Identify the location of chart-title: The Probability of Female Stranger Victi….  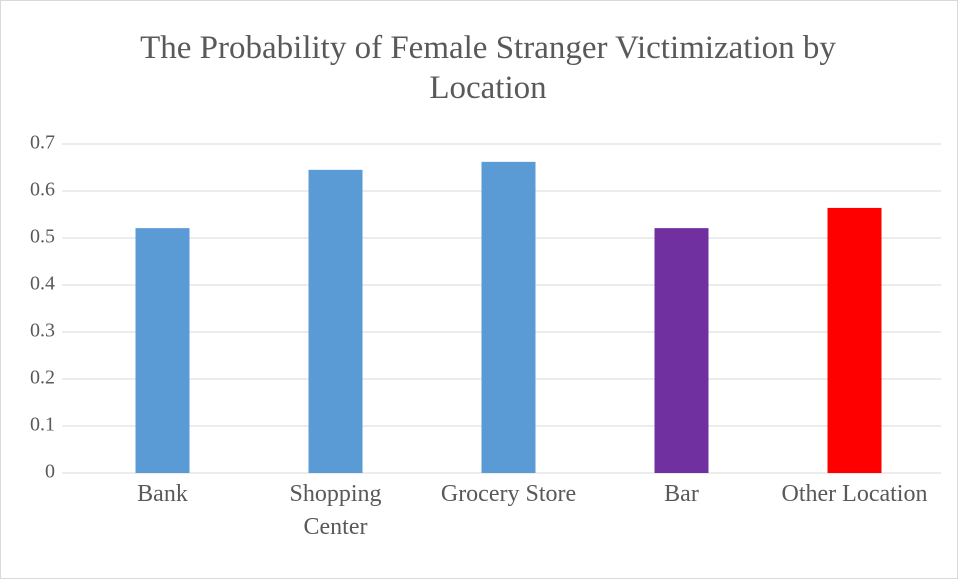
(488, 68).